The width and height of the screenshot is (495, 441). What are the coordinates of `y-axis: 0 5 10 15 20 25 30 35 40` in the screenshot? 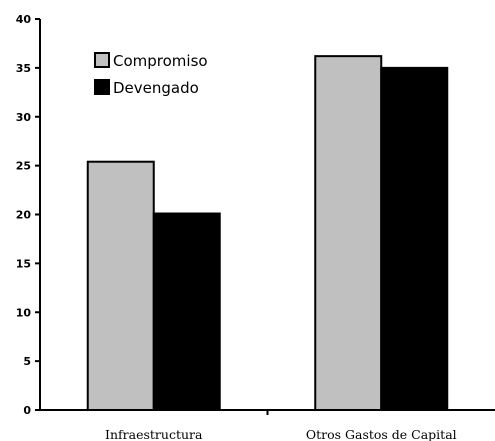 It's located at (28, 215).